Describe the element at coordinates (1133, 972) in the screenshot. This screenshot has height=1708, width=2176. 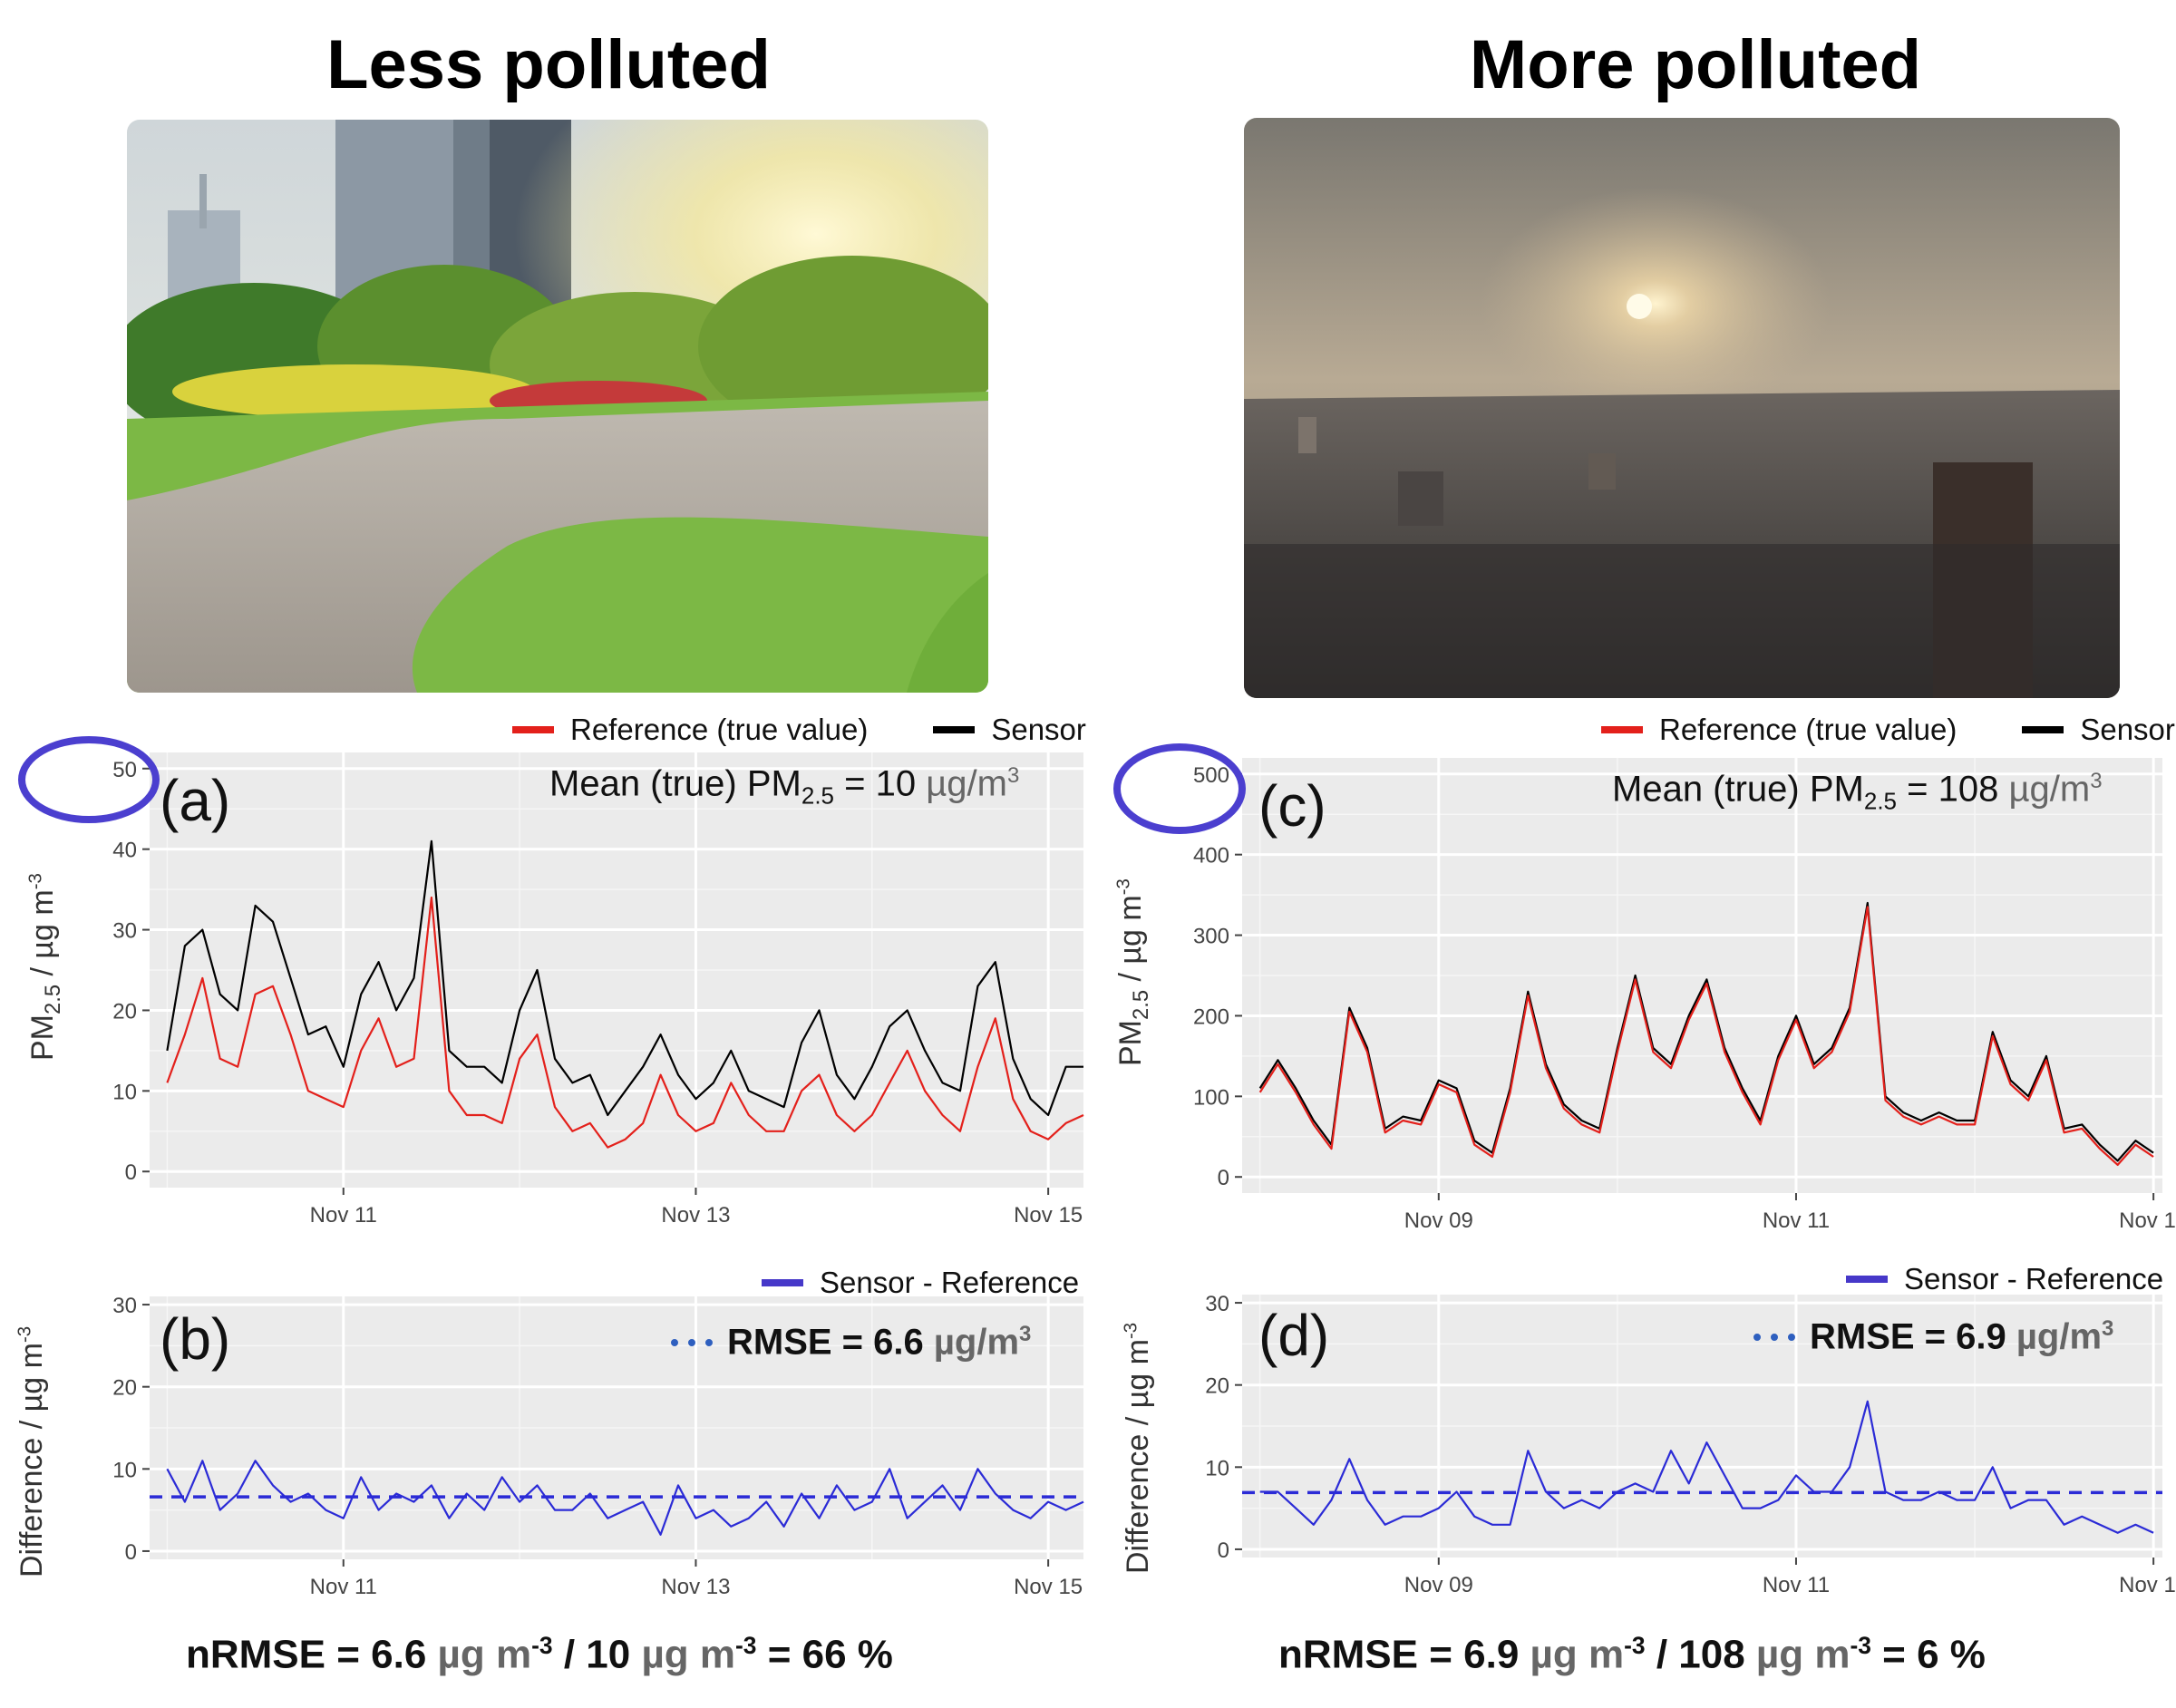
I see `ylabel-c: PM2.5 / µg m-3` at that location.